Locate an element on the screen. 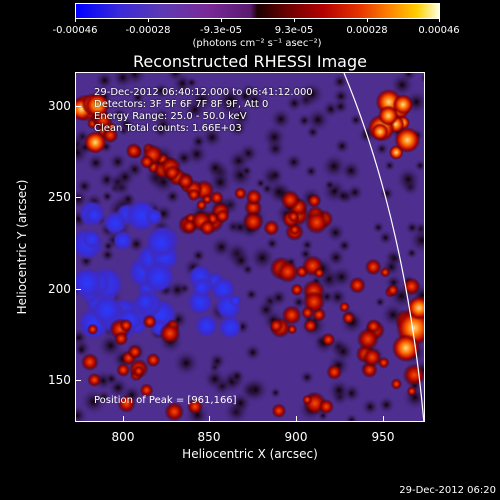  y-tick-label: 250 is located at coordinates (59, 197).